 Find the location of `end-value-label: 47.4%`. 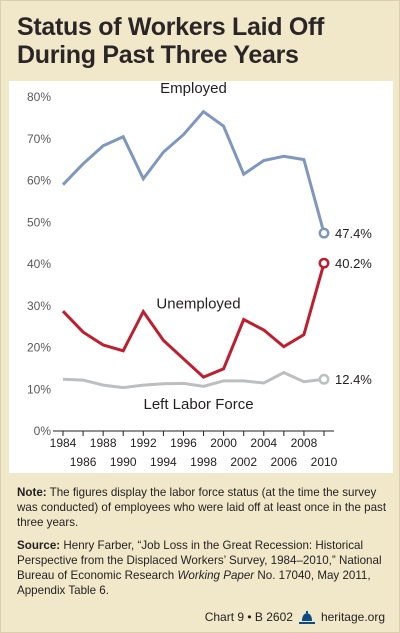

end-value-label: 47.4% is located at coordinates (353, 233).